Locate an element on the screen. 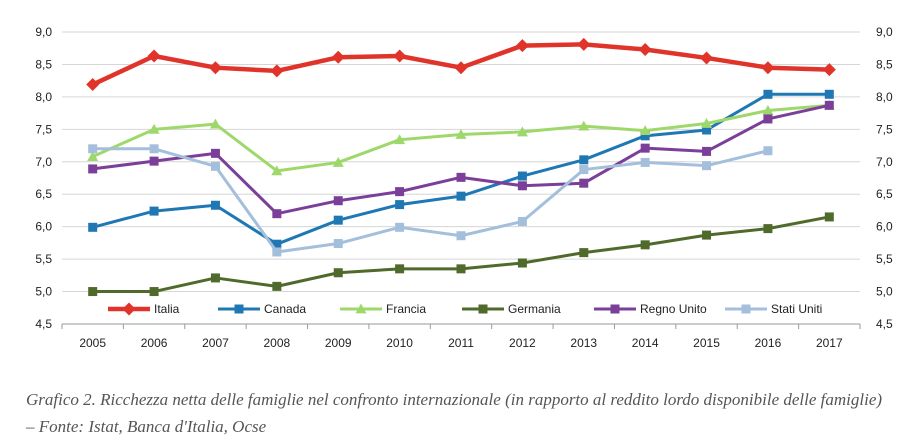  x-tick-label: 2012 is located at coordinates (522, 343).